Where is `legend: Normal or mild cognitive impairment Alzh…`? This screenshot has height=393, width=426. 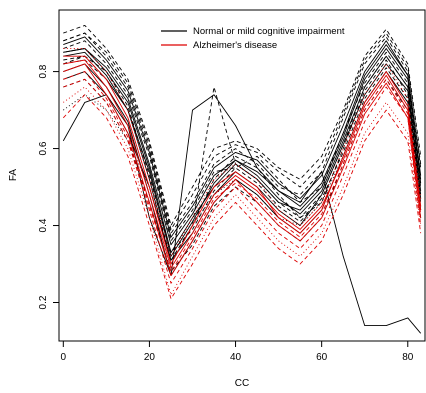 legend: Normal or mild cognitive impairment Alzh… is located at coordinates (253, 38).